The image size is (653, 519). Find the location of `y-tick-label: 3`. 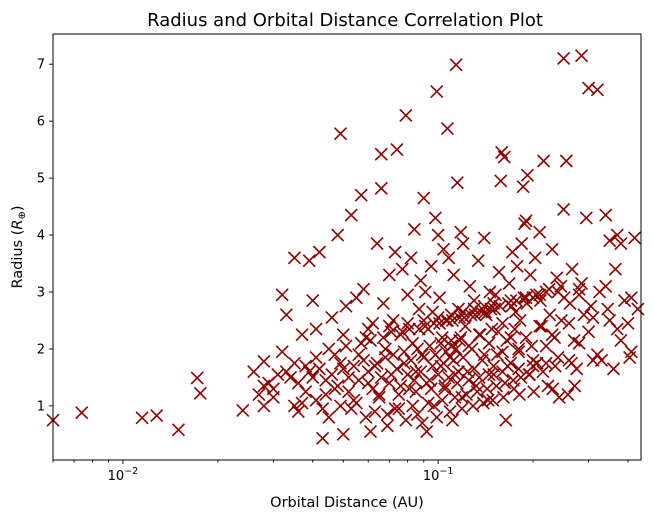

y-tick-label: 3 is located at coordinates (41, 292).